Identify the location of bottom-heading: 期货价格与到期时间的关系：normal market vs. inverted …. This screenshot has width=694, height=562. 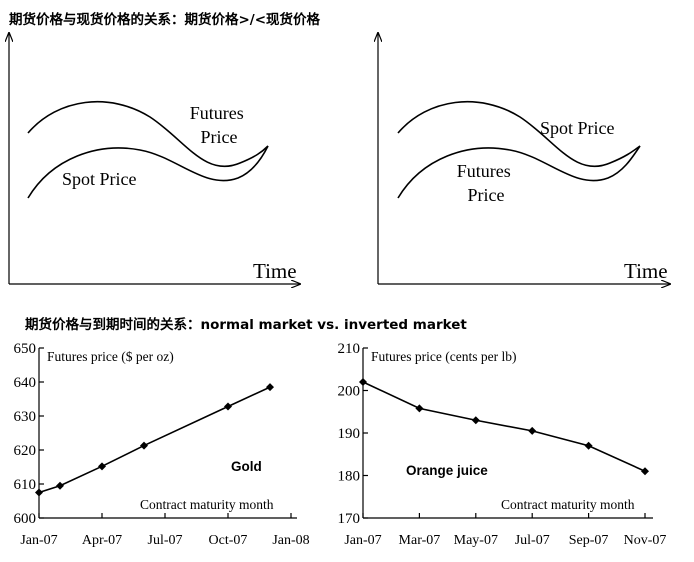
(246, 325).